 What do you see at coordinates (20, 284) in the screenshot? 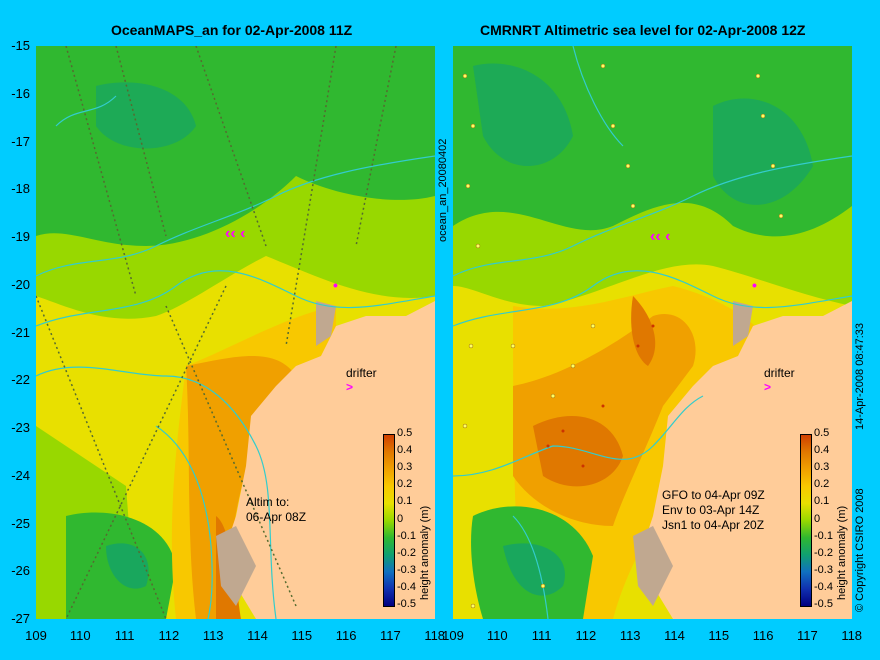
I see `y-tick-label: -20` at bounding box center [20, 284].